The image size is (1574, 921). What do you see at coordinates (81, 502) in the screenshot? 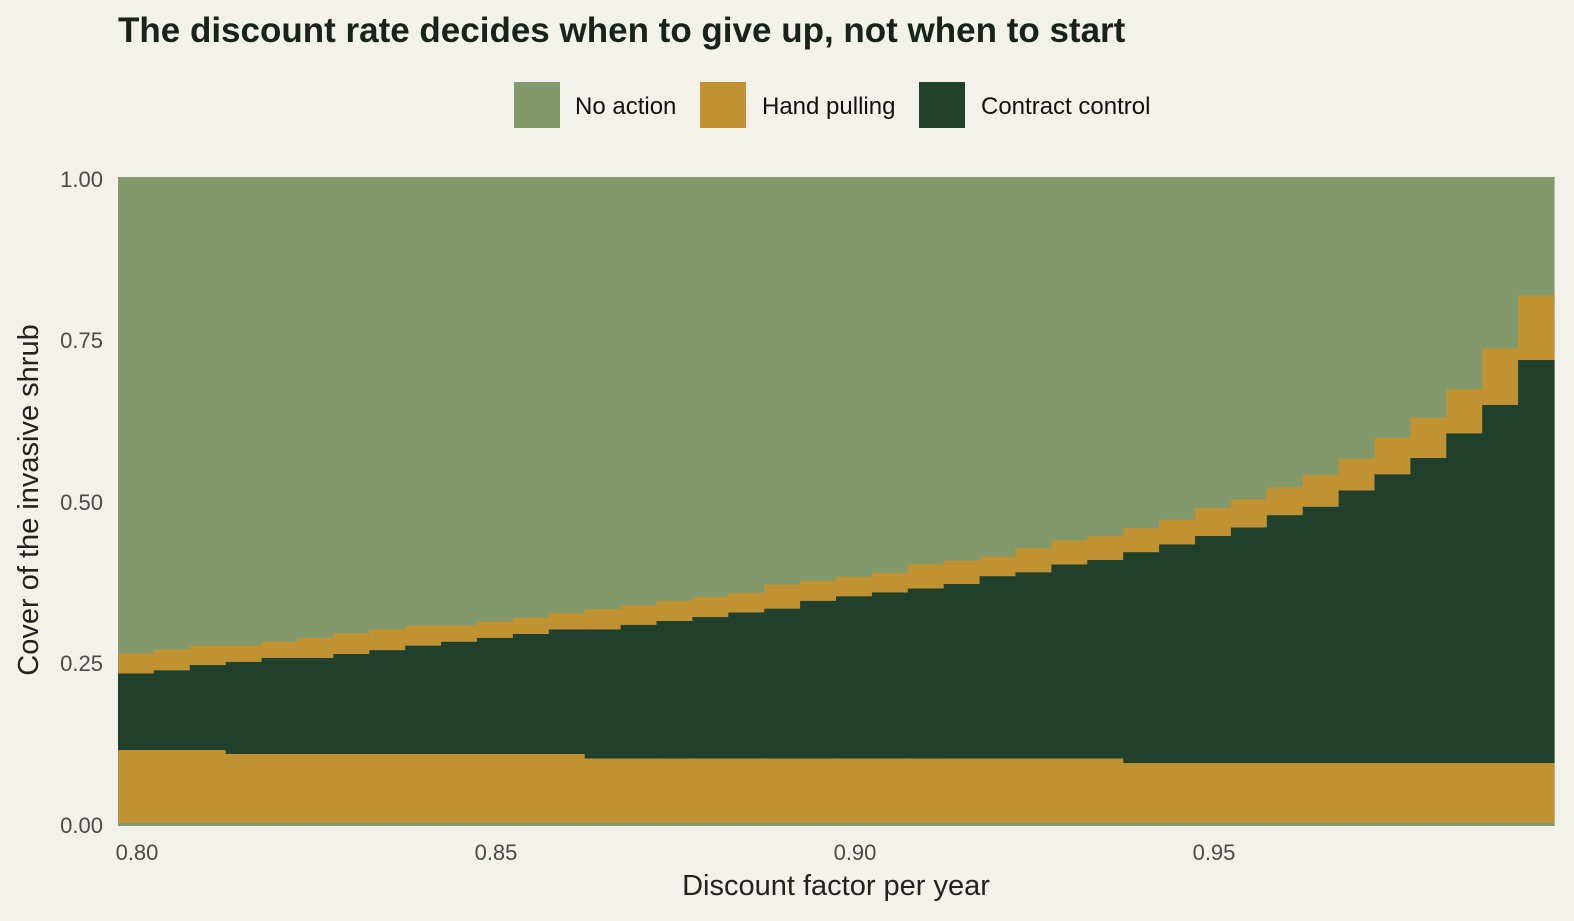
I see `y-axis: 0.00 0.25 0.50 0.75 1.00` at bounding box center [81, 502].